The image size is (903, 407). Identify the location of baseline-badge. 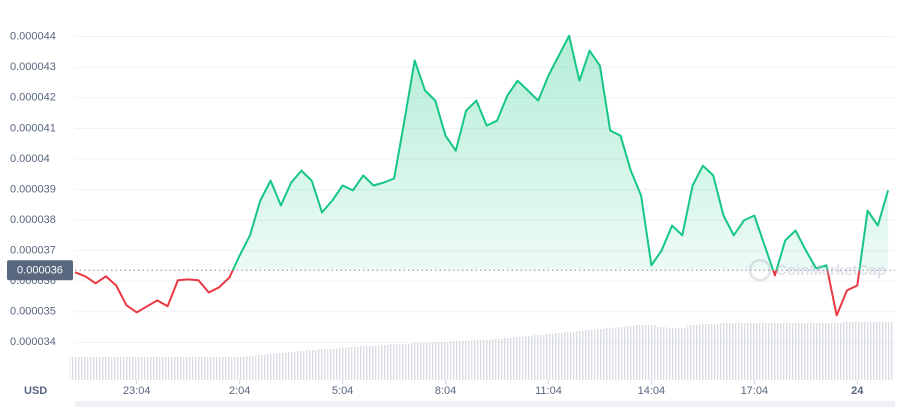
(40, 270).